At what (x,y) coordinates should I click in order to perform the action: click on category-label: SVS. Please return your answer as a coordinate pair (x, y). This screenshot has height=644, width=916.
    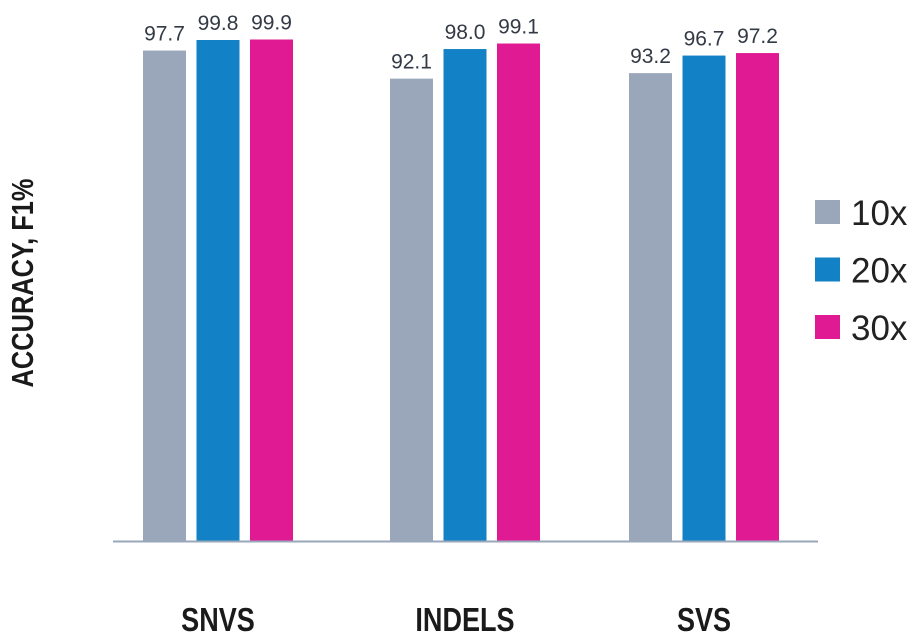
    Looking at the image, I should click on (704, 621).